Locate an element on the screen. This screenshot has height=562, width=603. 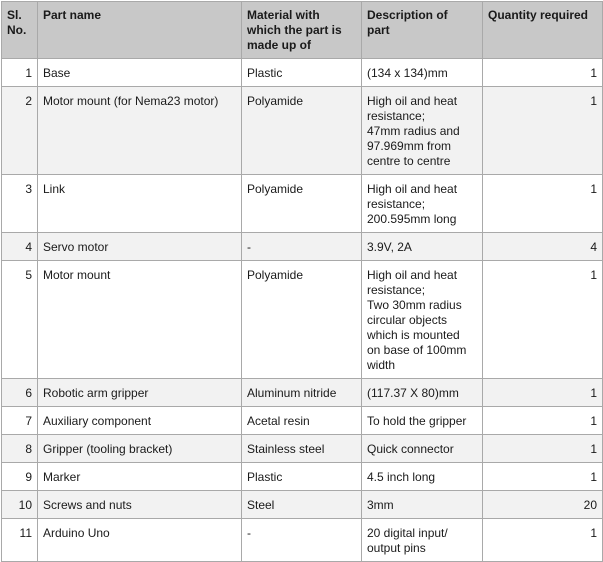
sl-no-cell: 10 is located at coordinates (19, 504).